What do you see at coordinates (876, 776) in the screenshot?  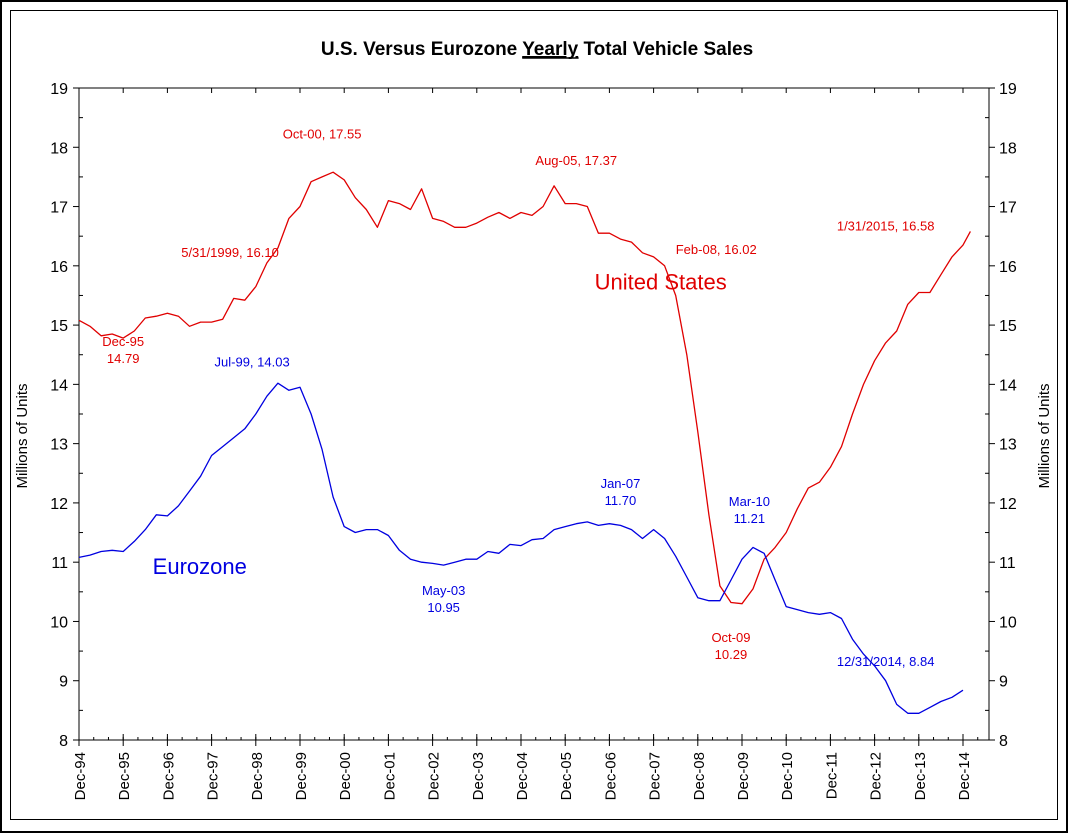 I see `x-tick-label: Dec-12` at bounding box center [876, 776].